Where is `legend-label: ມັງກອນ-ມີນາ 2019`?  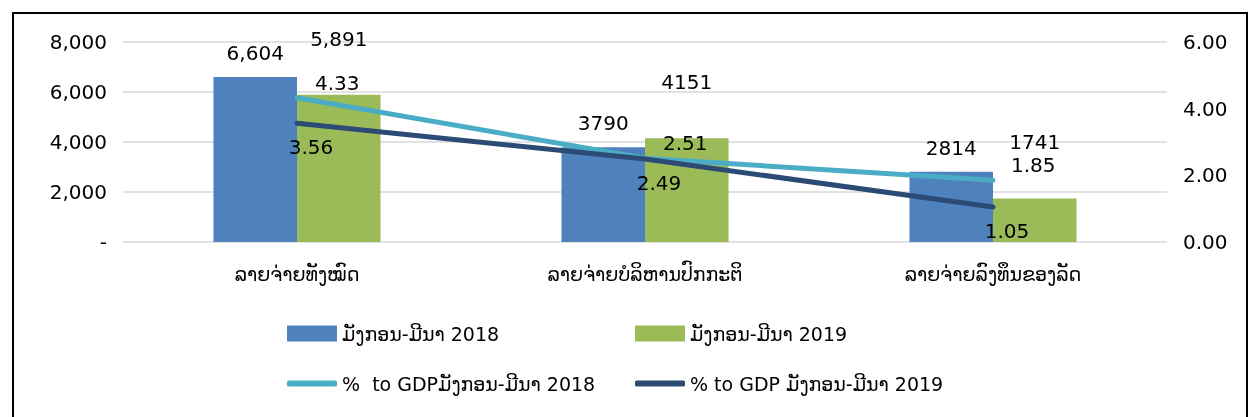
legend-label: ມັງກອນ-ມີນາ 2019 is located at coordinates (769, 333).